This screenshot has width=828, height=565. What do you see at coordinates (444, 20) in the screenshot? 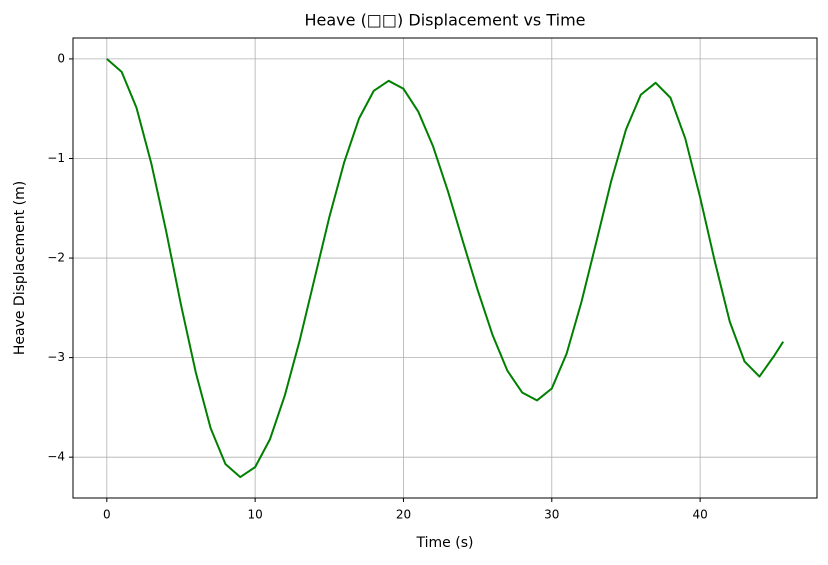
I see `chart-title: Heave (□□) Displacement vs Time` at bounding box center [444, 20].